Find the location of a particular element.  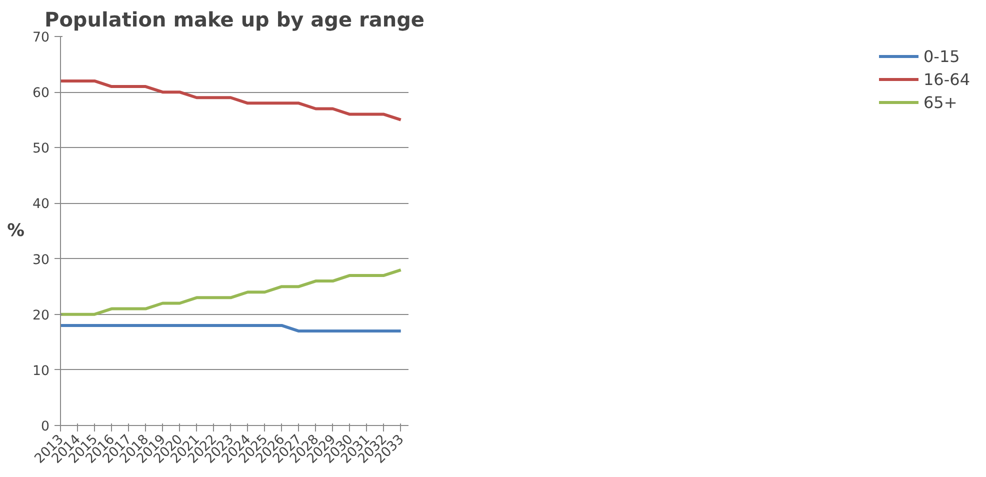

y-tick-label: 10 is located at coordinates (41, 371).